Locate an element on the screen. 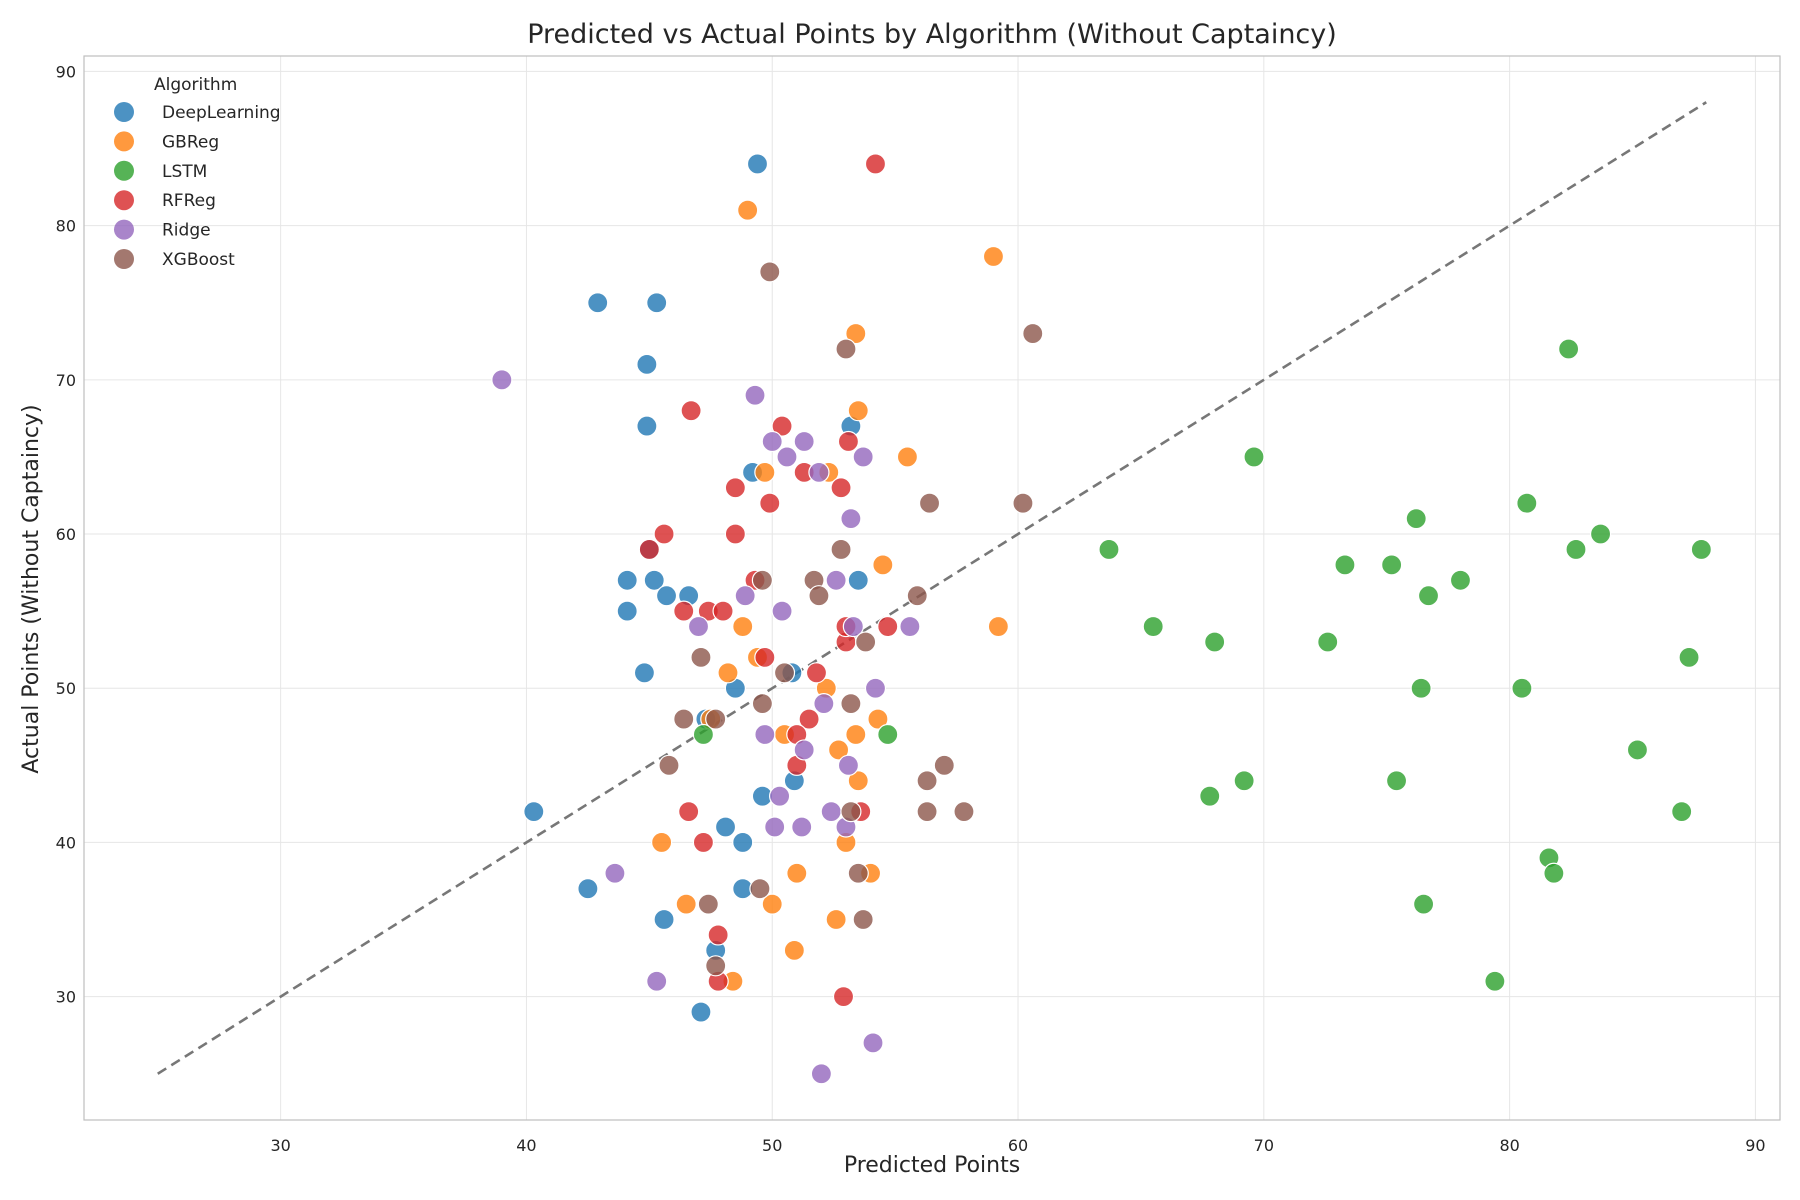  legend-marker-ridge is located at coordinates (124, 229).